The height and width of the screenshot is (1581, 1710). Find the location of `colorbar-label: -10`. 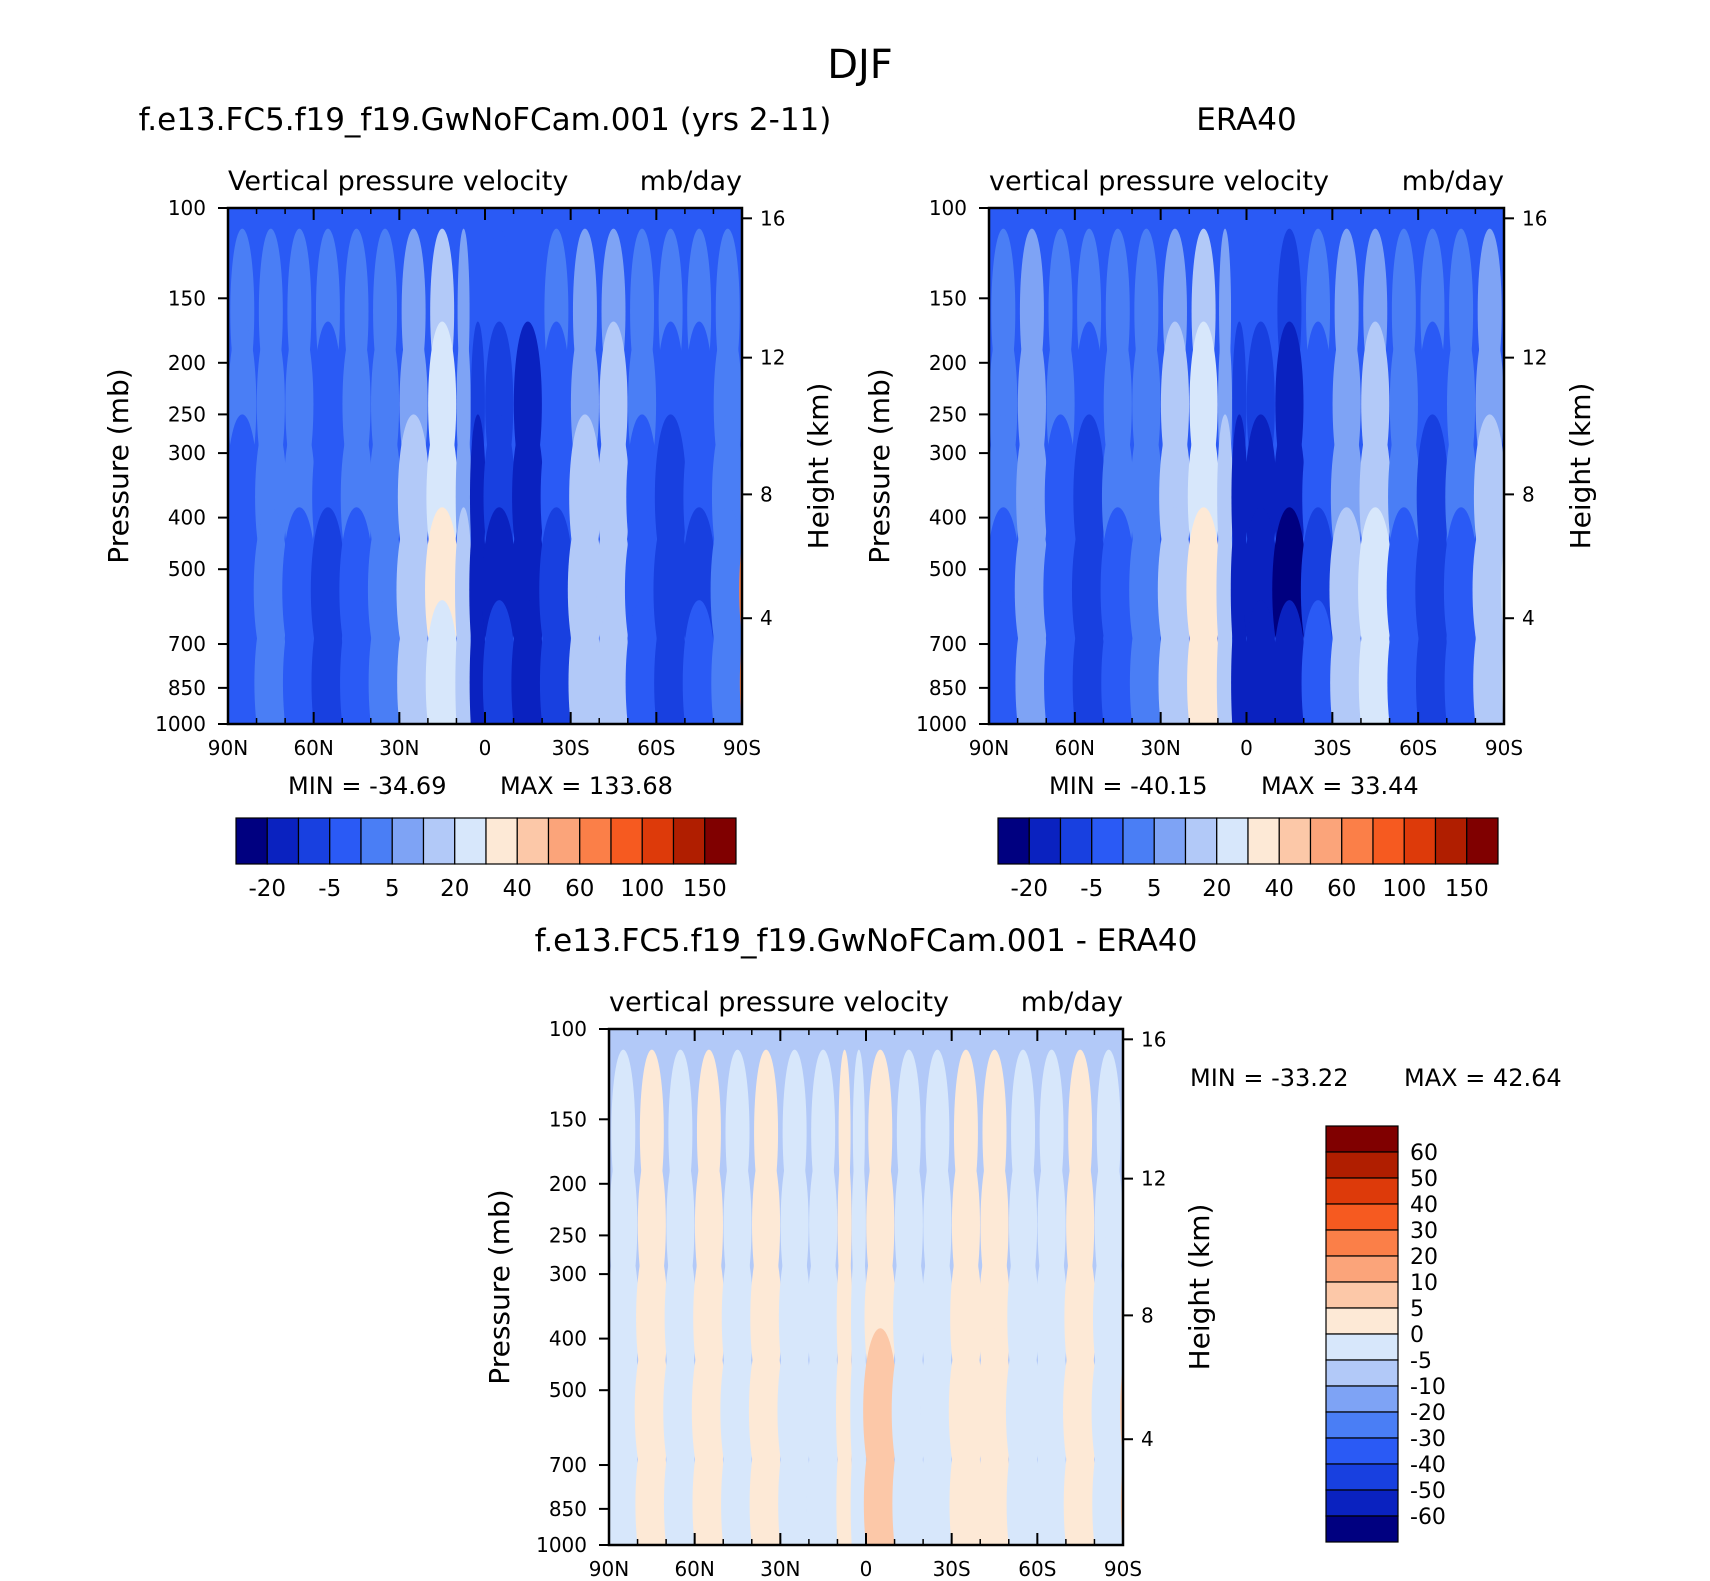

colorbar-label: -10 is located at coordinates (1428, 1387).